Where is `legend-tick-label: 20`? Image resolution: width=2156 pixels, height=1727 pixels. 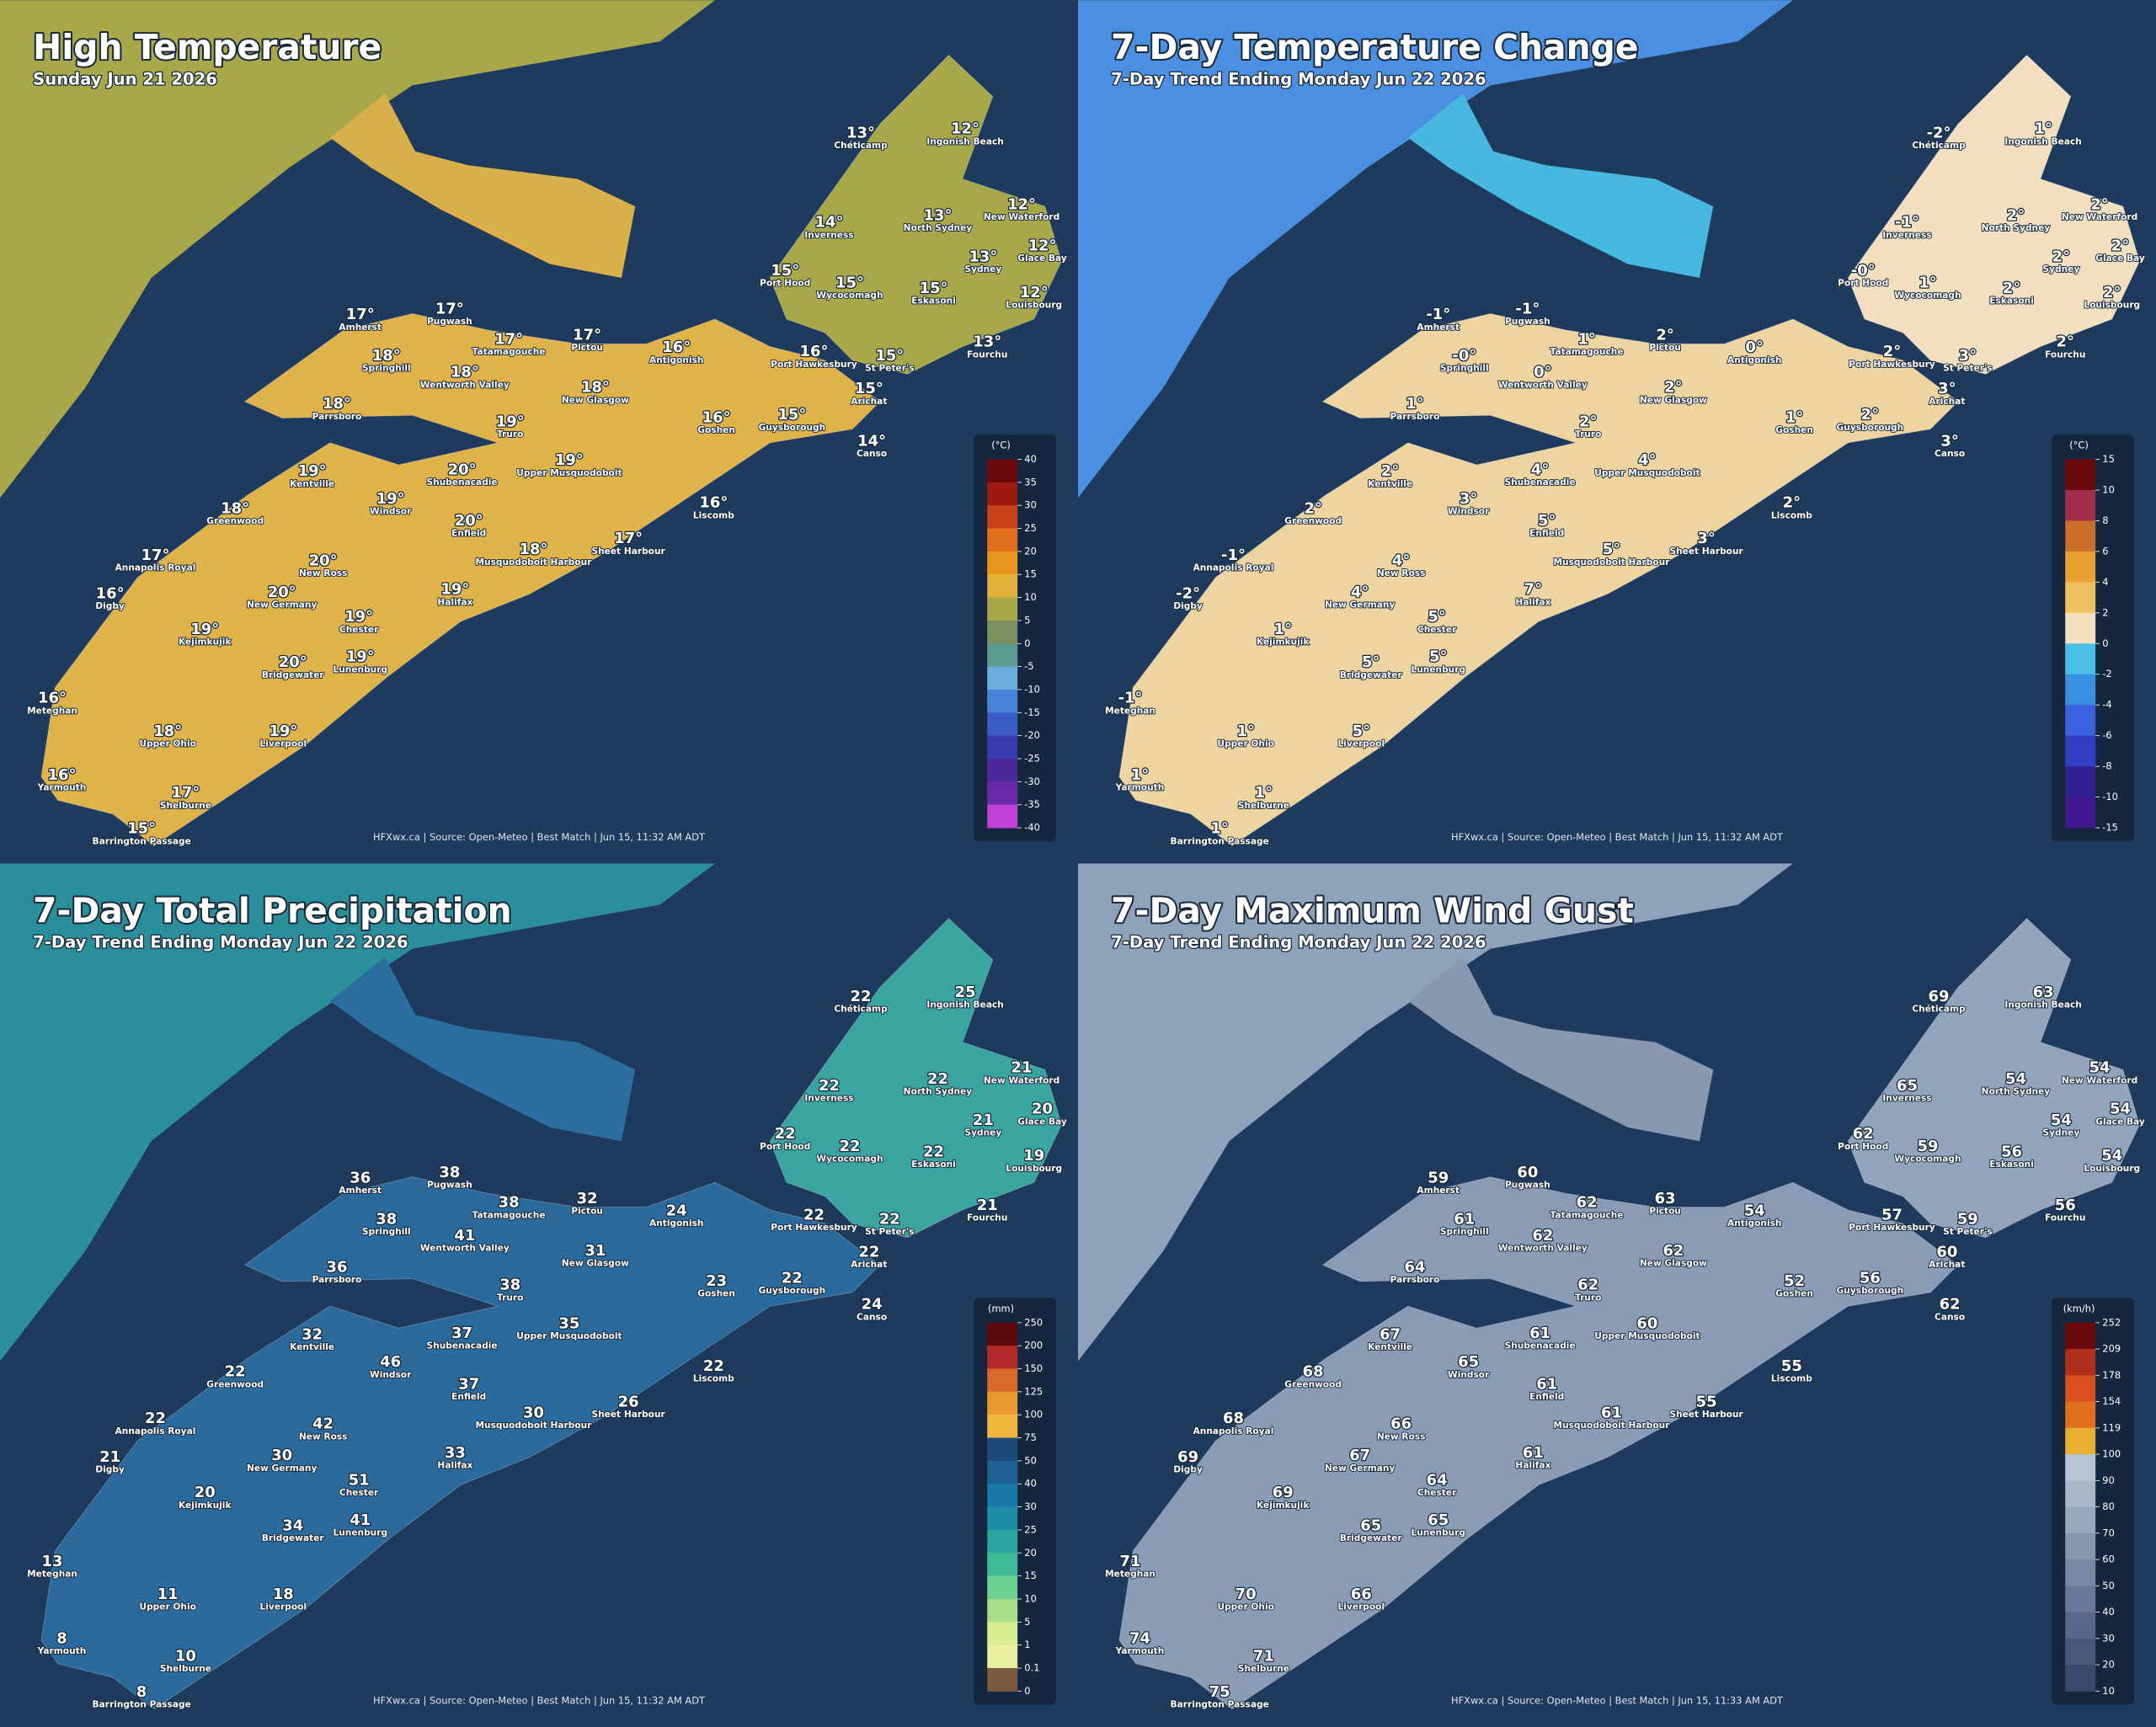 legend-tick-label: 20 is located at coordinates (1030, 1553).